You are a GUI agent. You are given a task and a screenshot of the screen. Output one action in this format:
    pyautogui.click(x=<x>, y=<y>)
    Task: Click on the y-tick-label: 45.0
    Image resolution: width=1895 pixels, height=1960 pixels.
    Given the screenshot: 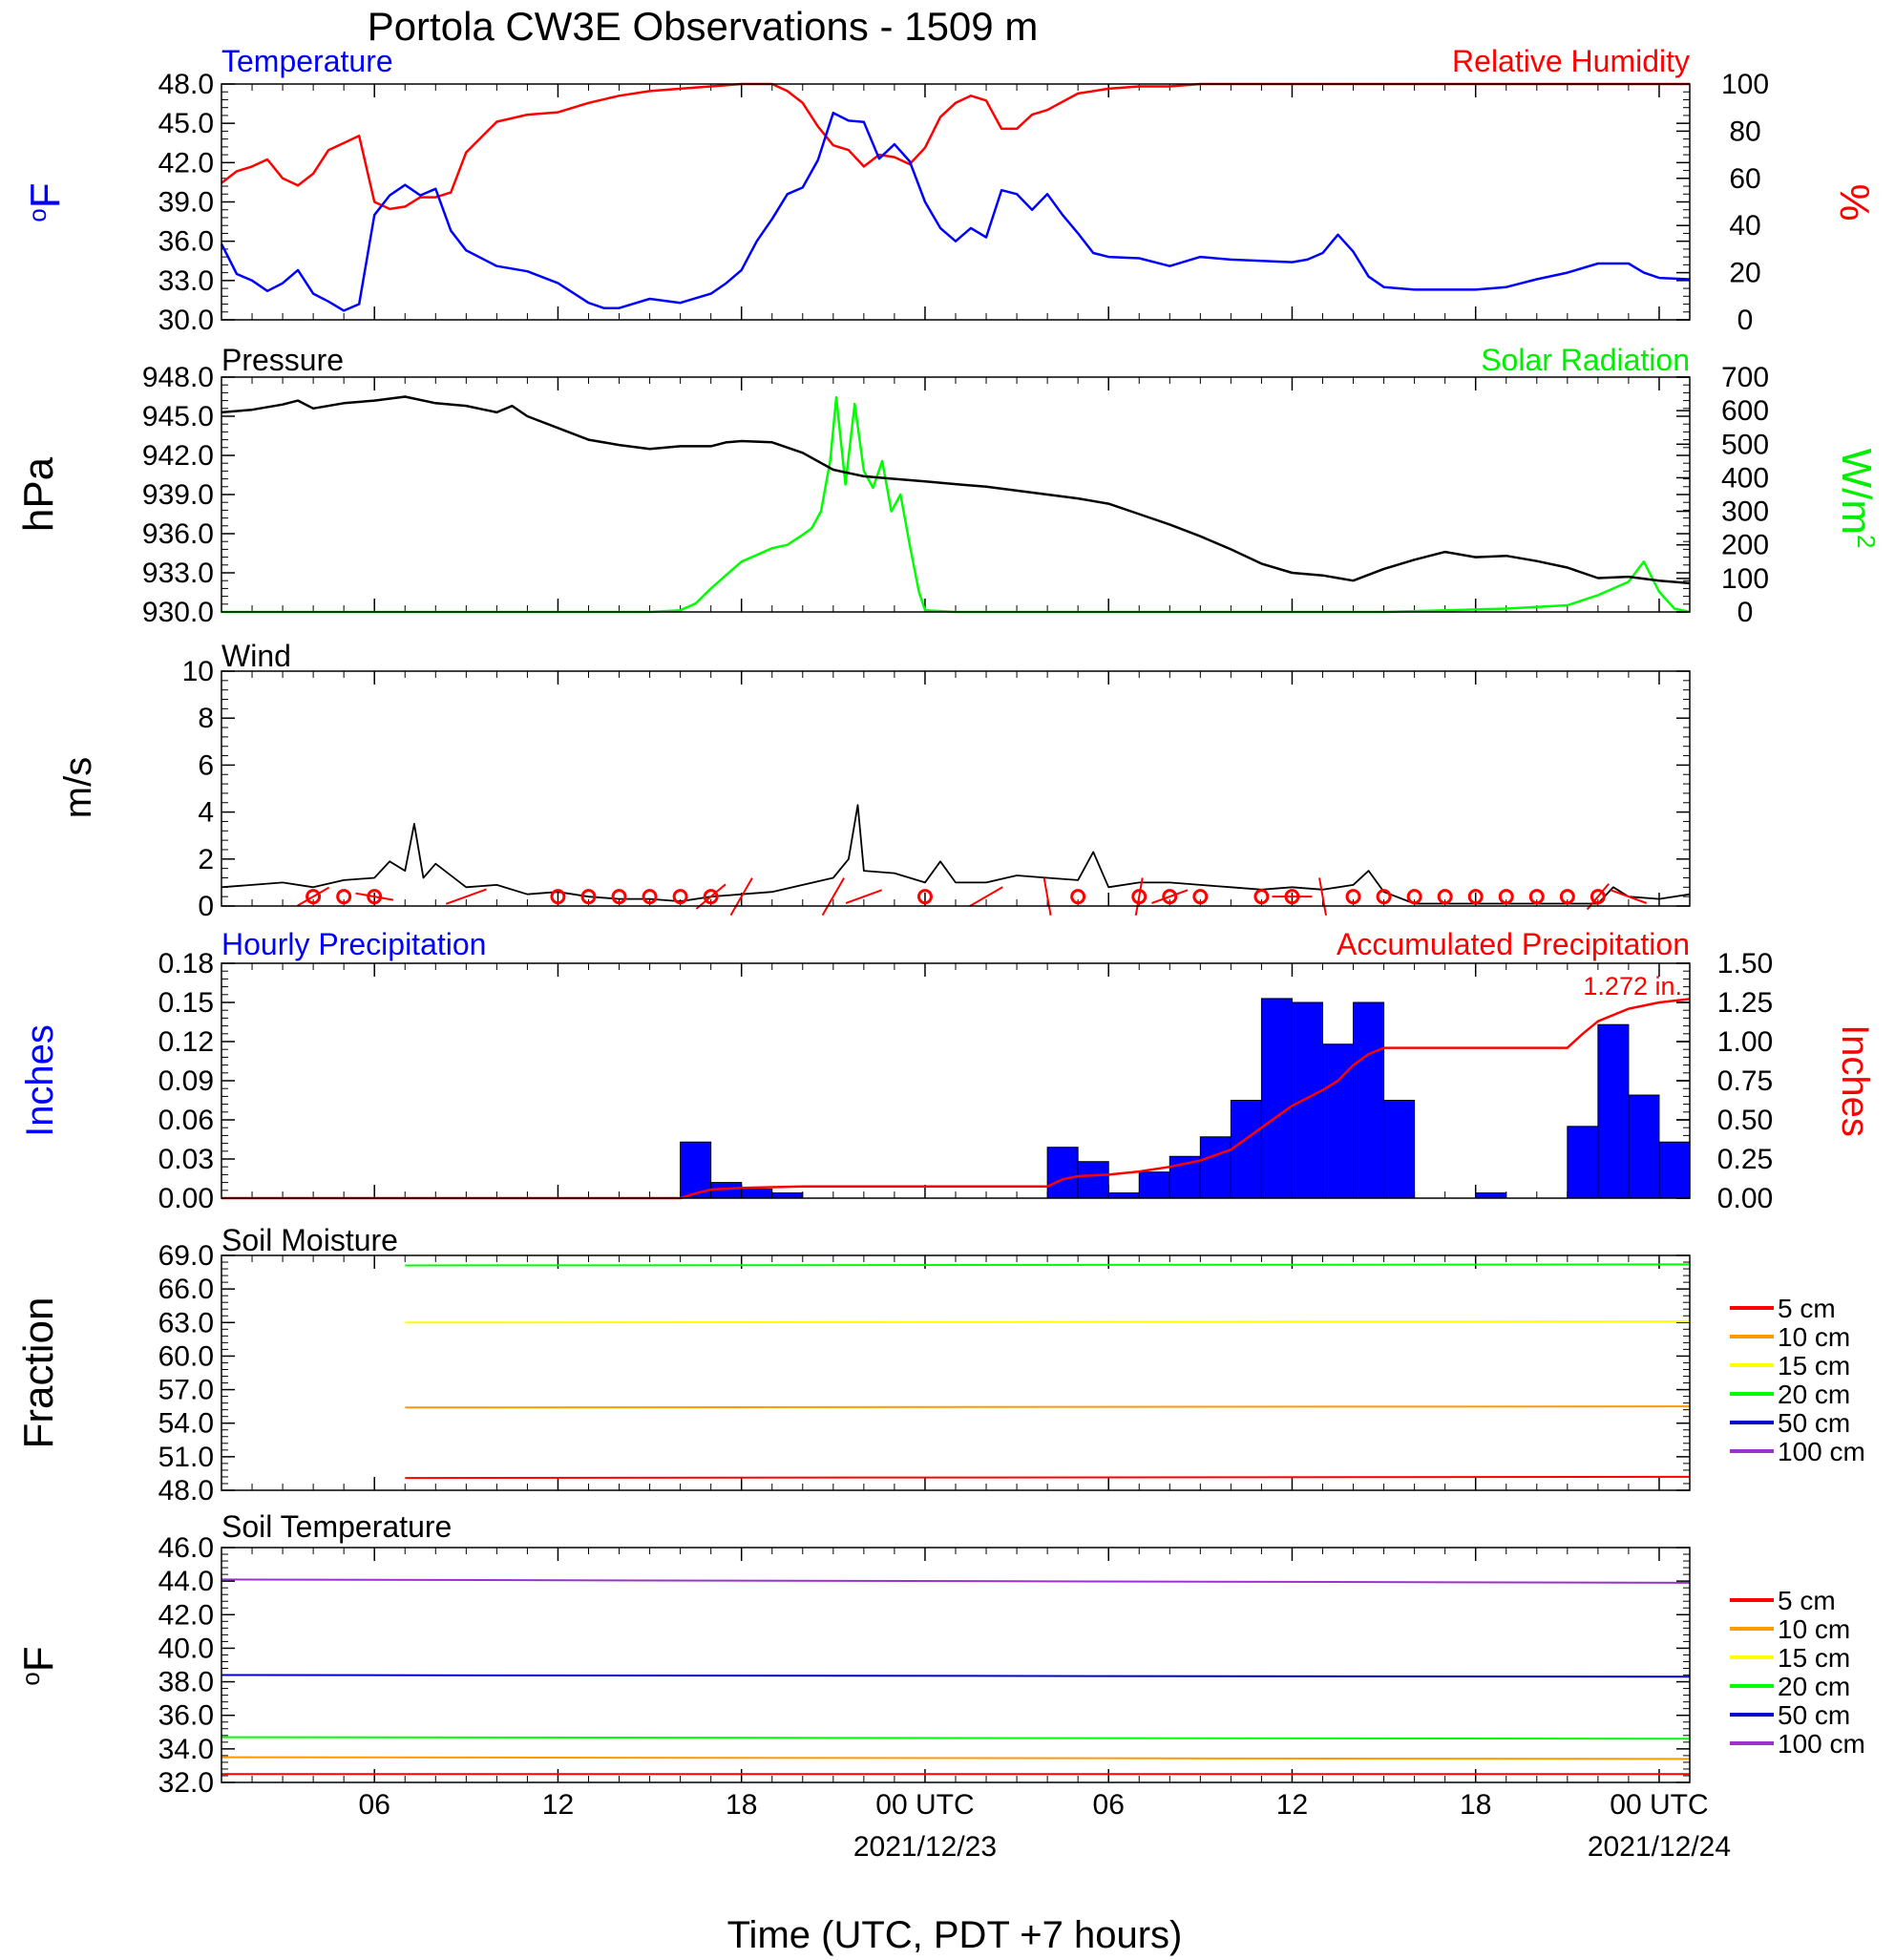 What is the action you would take?
    pyautogui.click(x=186, y=123)
    